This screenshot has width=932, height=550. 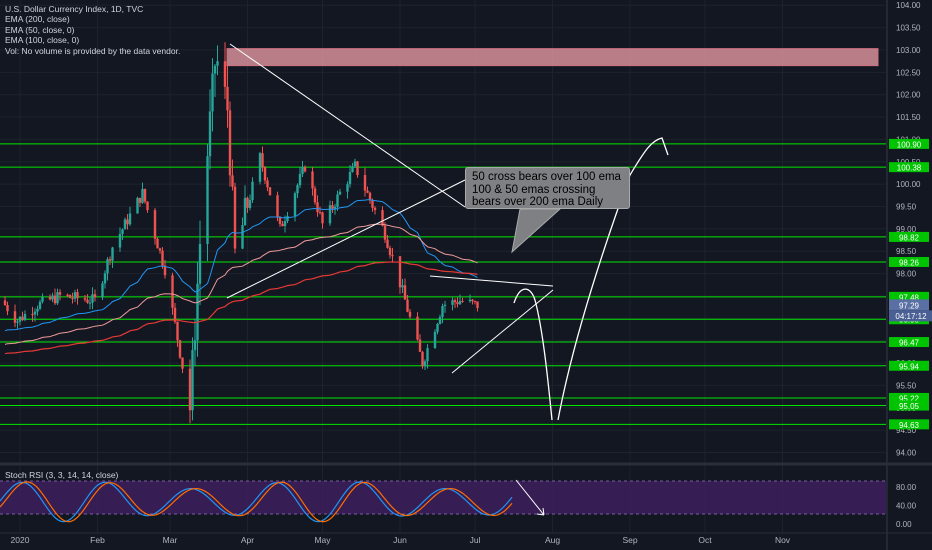 What do you see at coordinates (346, 239) in the screenshot?
I see `triangle-lower-line` at bounding box center [346, 239].